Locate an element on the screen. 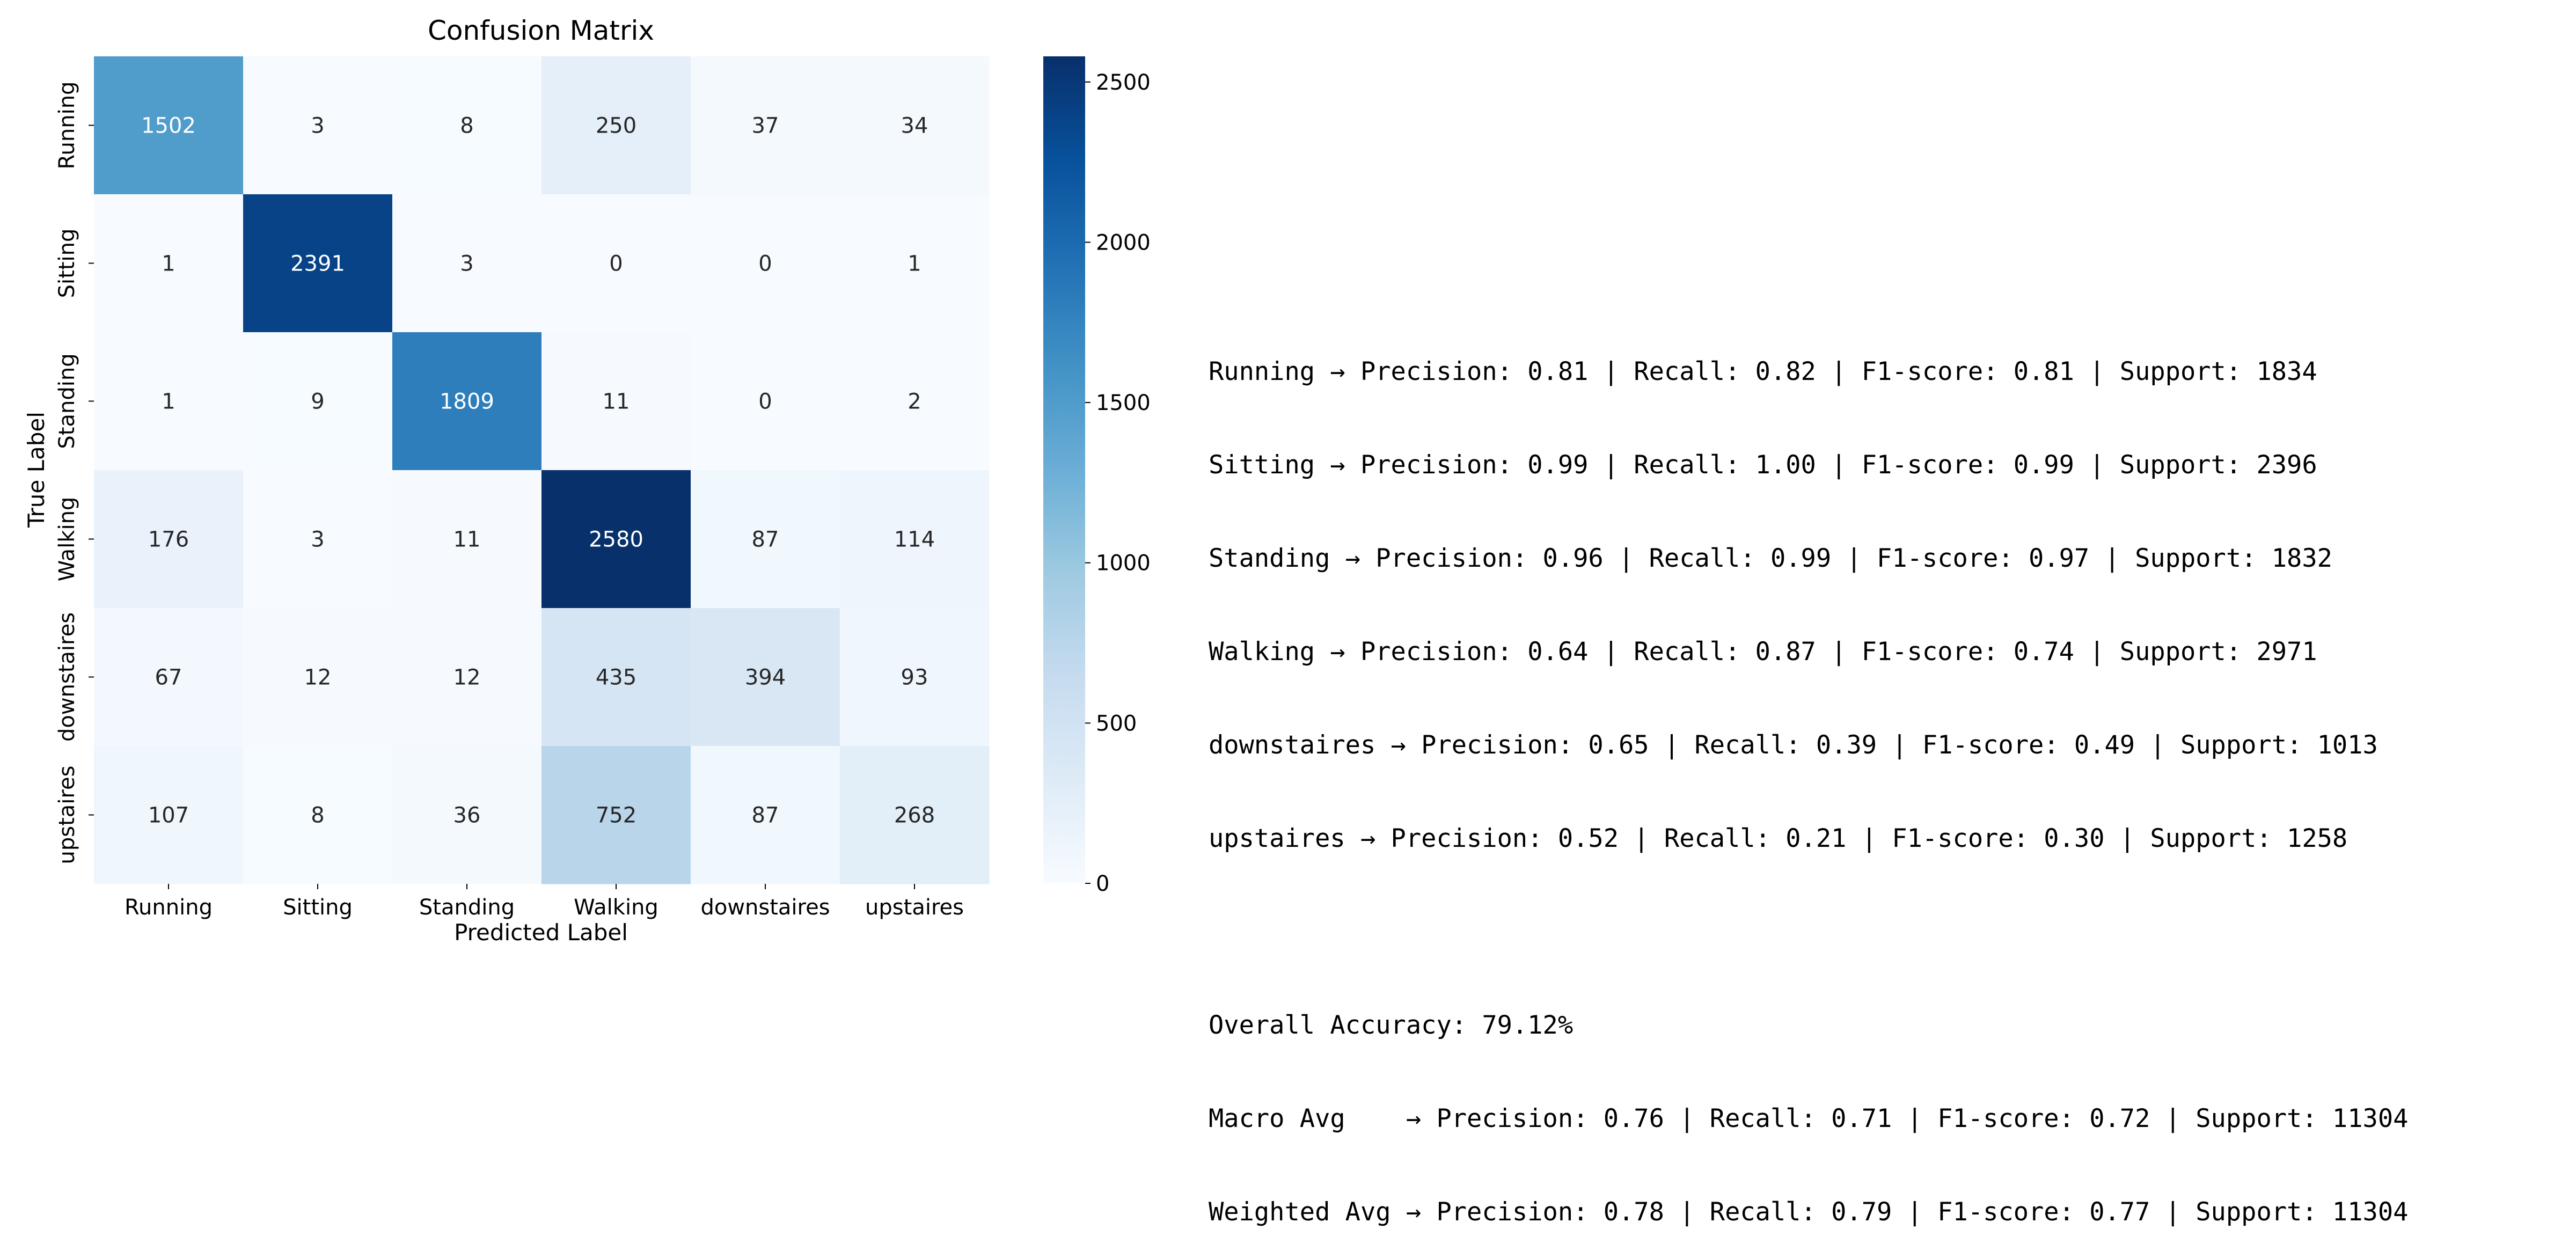 The height and width of the screenshot is (1259, 2576). heatmap-cell-value: 394 is located at coordinates (765, 678).